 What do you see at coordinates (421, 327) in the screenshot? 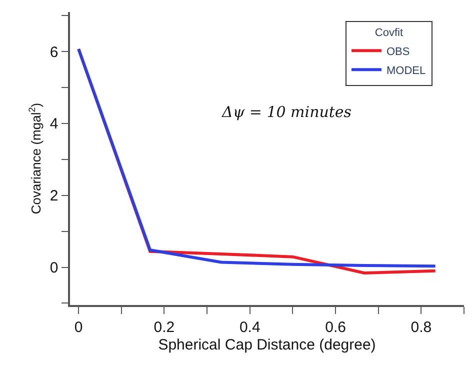
I see `x-tick-label: 0.8` at bounding box center [421, 327].